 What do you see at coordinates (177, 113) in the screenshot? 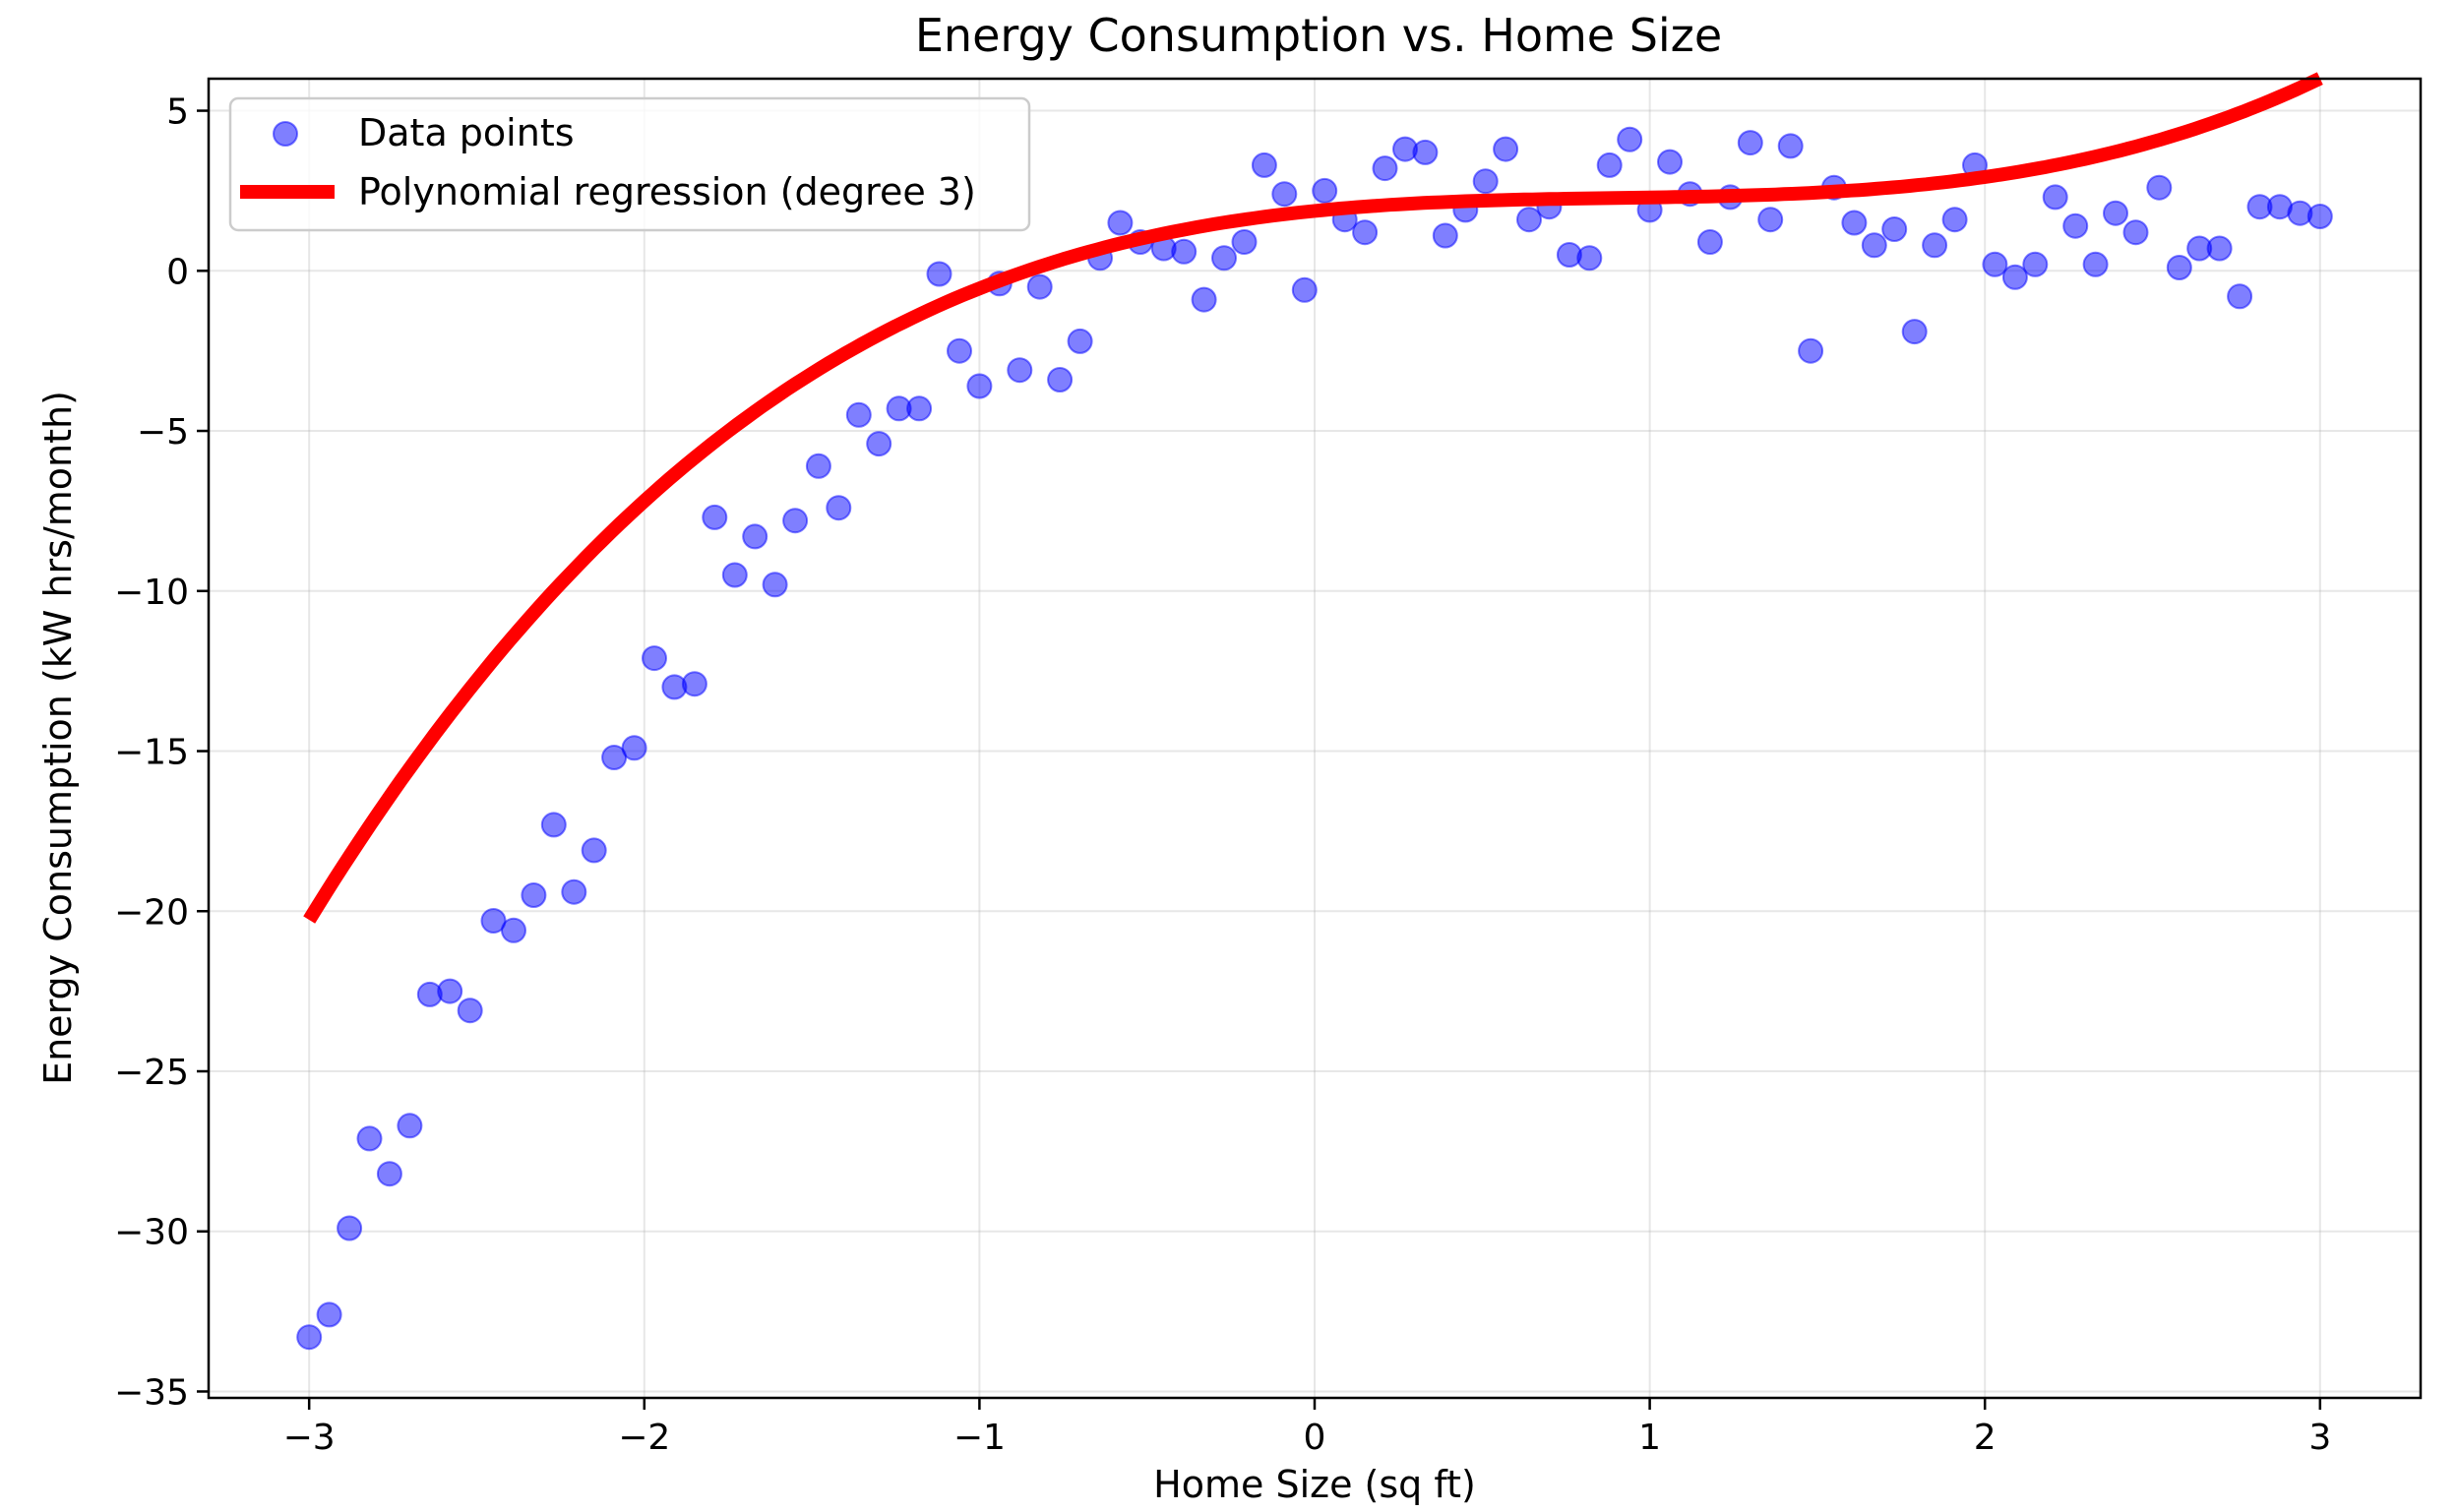
I see `y-tick-label: 5` at bounding box center [177, 113].